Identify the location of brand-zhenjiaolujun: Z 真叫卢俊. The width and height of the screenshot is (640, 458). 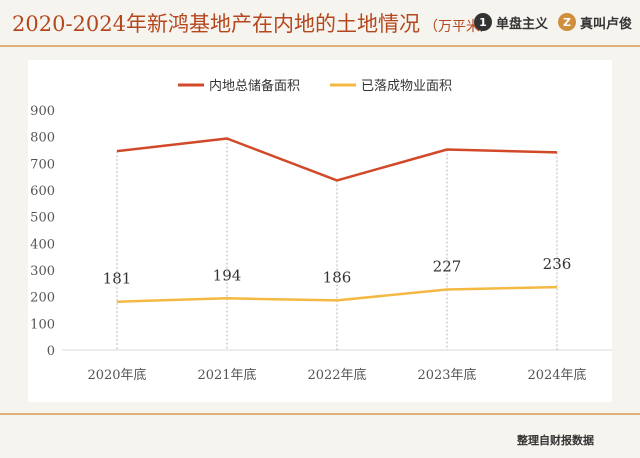
(595, 22).